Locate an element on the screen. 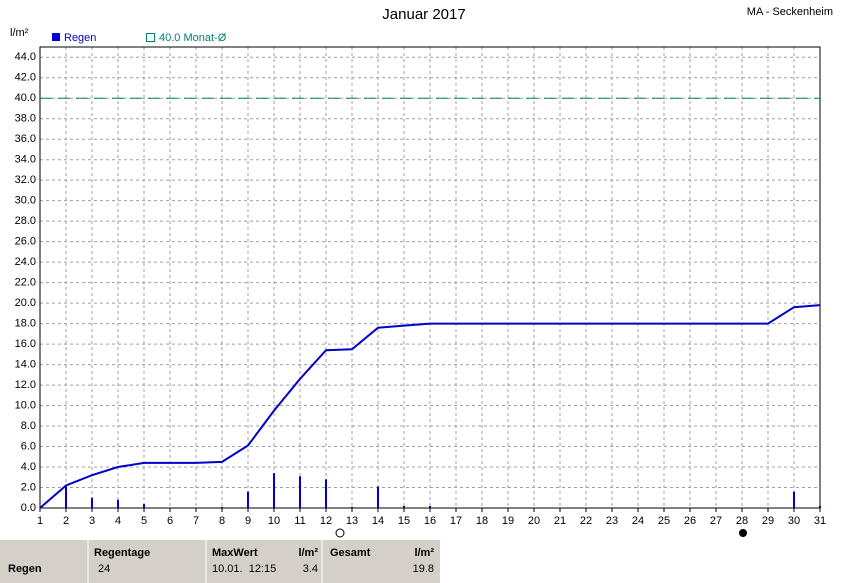 The image size is (845, 583). legend-label: 40.0 Monat-Ø is located at coordinates (193, 38).